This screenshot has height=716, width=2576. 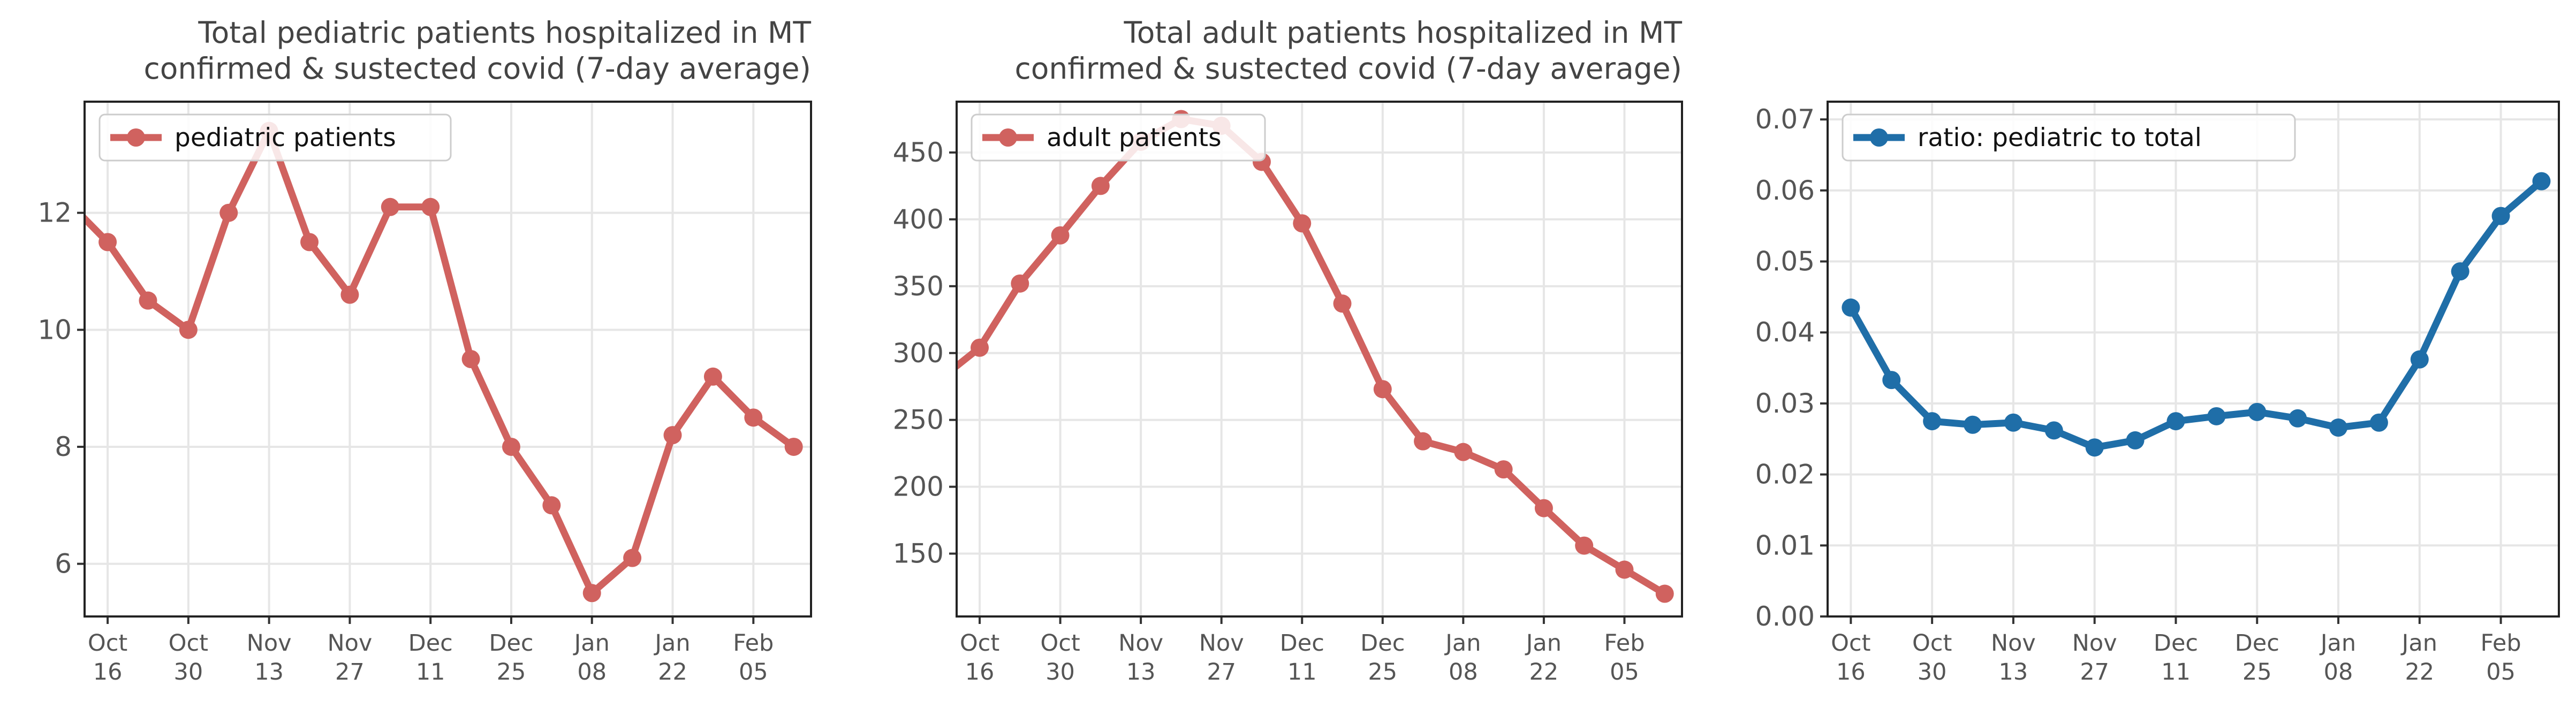 What do you see at coordinates (285, 138) in the screenshot?
I see `legend-label: pediatric patients` at bounding box center [285, 138].